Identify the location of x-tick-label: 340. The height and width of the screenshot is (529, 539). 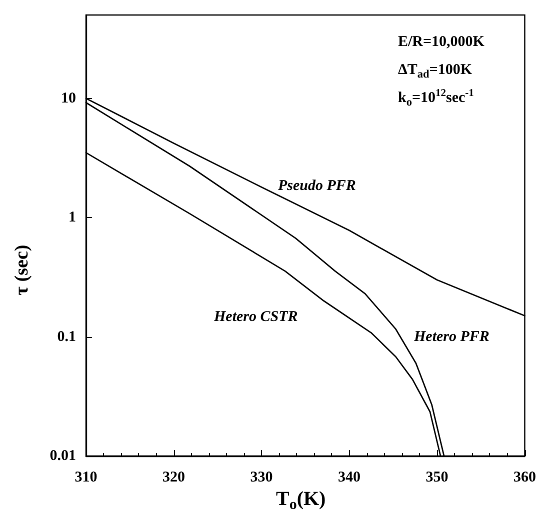
(349, 478).